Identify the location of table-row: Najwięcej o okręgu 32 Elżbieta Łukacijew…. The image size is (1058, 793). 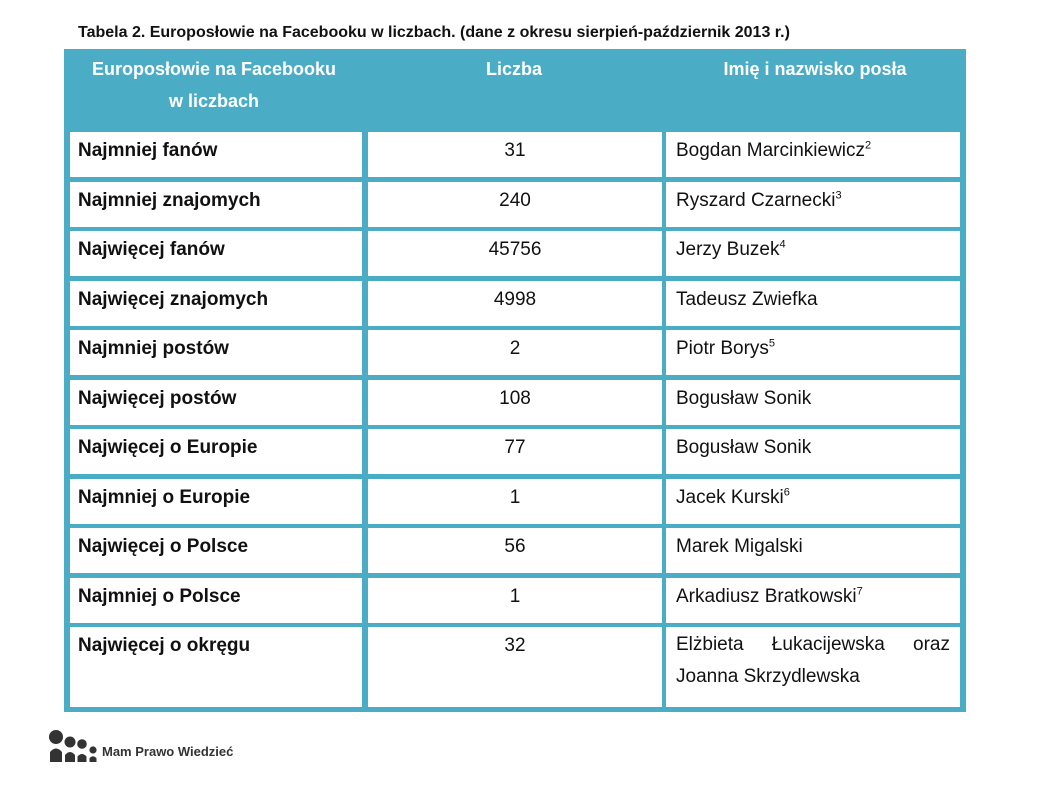
(515, 667).